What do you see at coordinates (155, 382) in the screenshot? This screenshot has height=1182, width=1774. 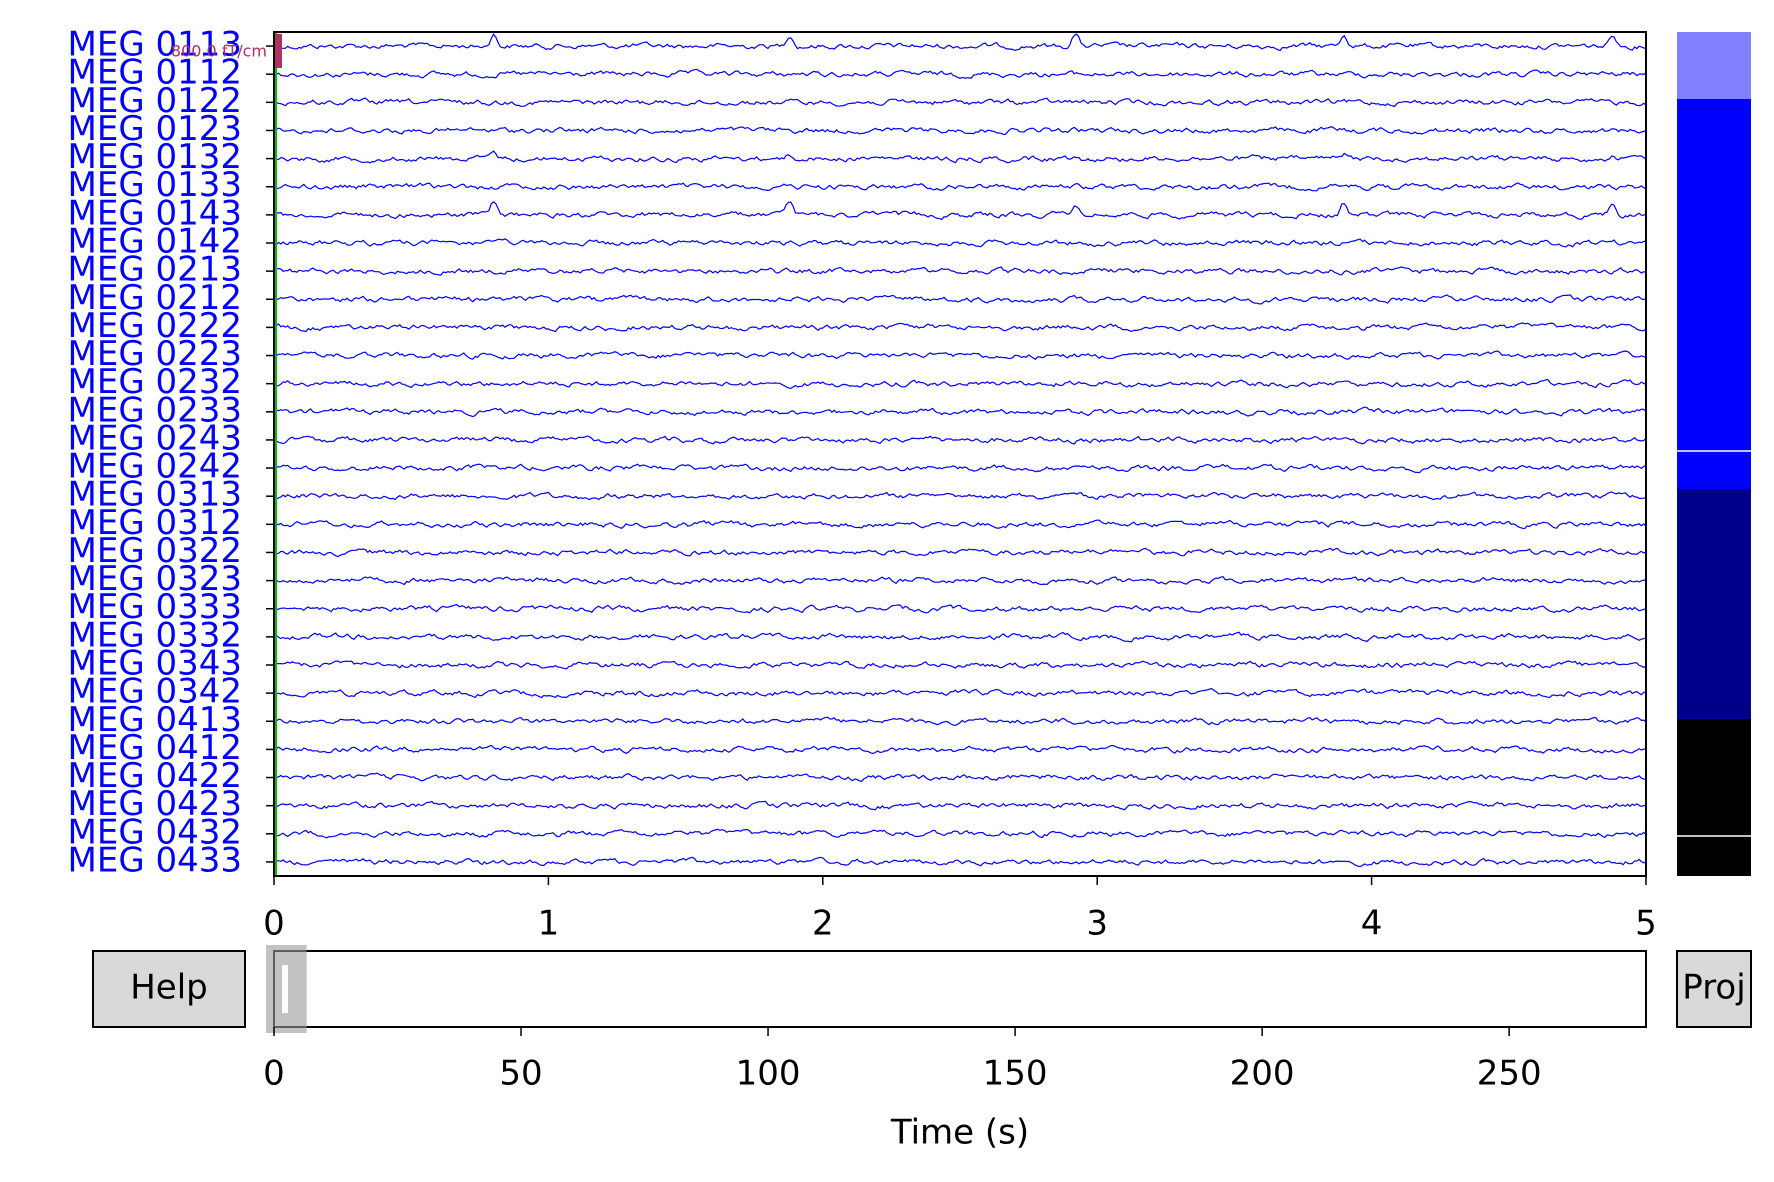 I see `channel-label: MEG 0232` at bounding box center [155, 382].